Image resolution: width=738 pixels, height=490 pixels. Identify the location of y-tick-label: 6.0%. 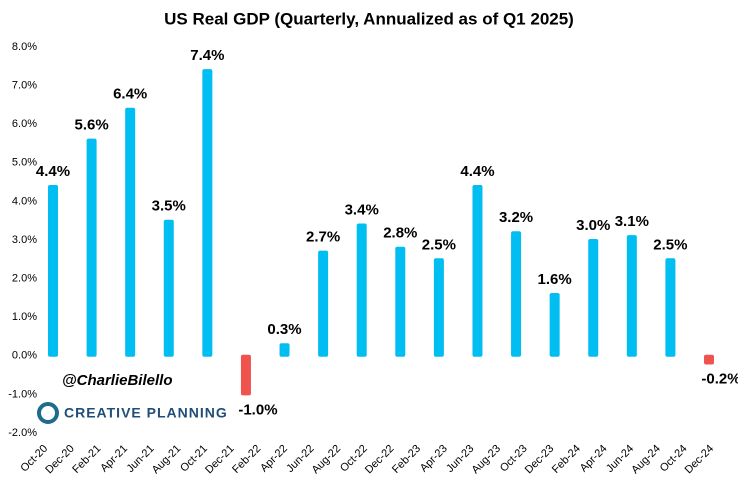
(24, 124).